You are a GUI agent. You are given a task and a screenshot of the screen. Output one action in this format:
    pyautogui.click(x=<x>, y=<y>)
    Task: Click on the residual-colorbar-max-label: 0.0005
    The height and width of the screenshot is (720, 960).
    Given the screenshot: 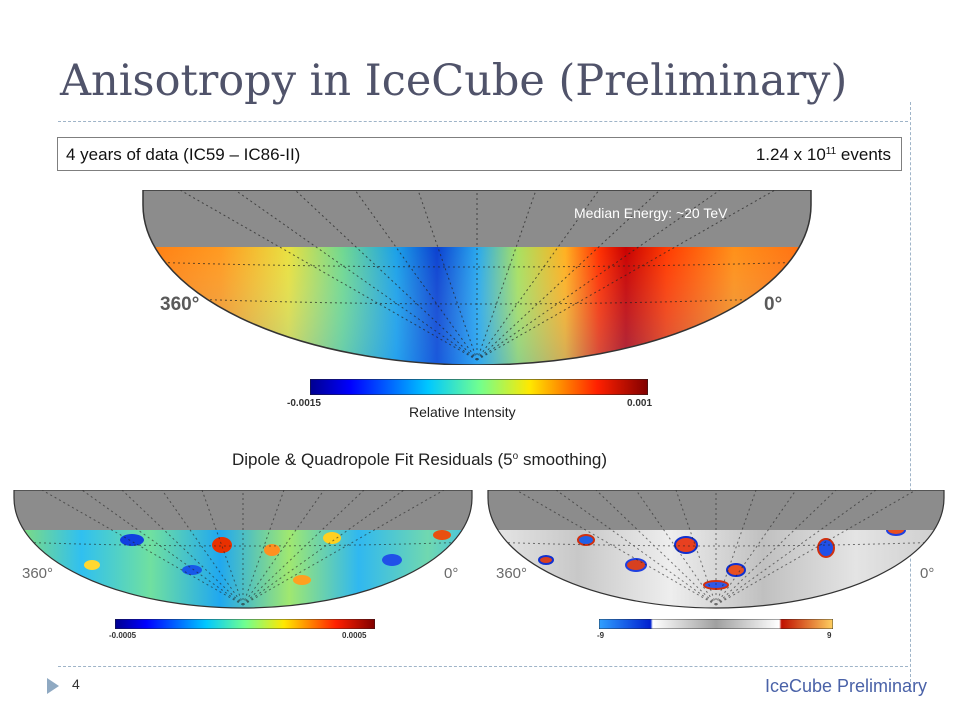 What is the action you would take?
    pyautogui.click(x=354, y=635)
    